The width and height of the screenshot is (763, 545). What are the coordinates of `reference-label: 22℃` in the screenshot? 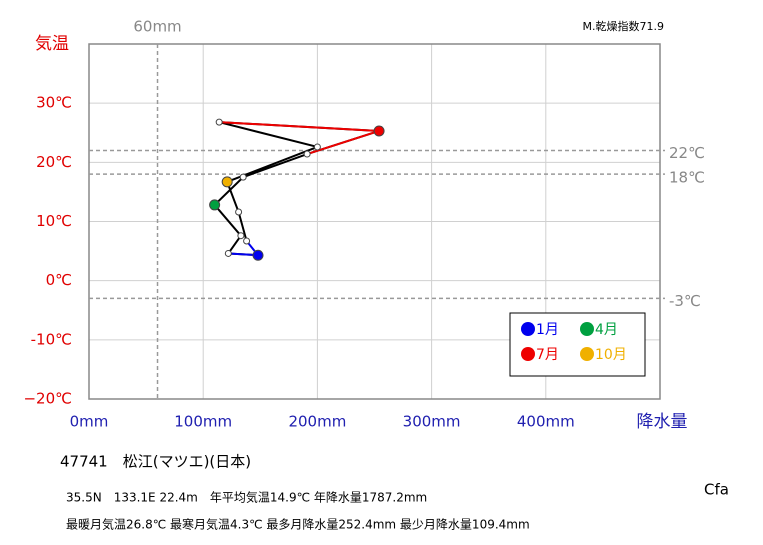 It's located at (687, 153).